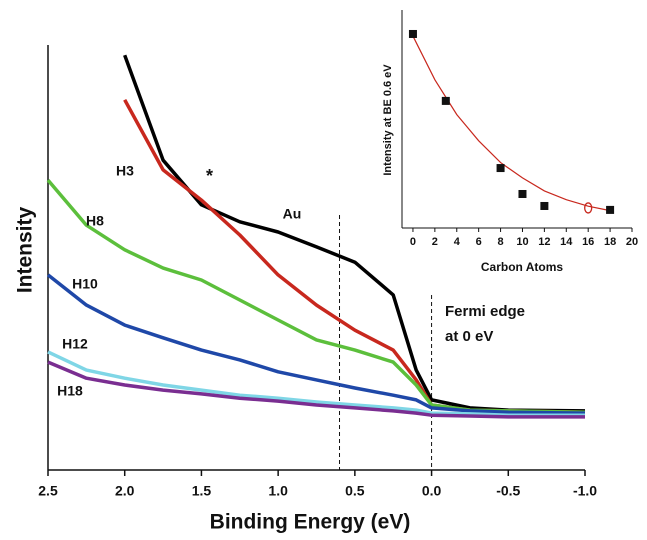 This screenshot has width=647, height=540. I want to click on y-axis-label: Intensity, so click(25, 250).